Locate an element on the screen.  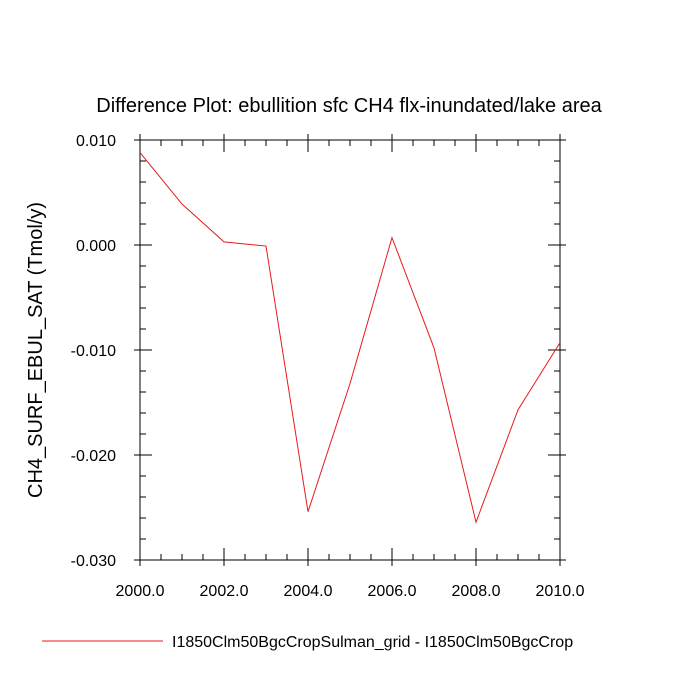
y-tick-labels: 0.010 0.000 -0.010 -0.020 -0.030 is located at coordinates (93, 351).